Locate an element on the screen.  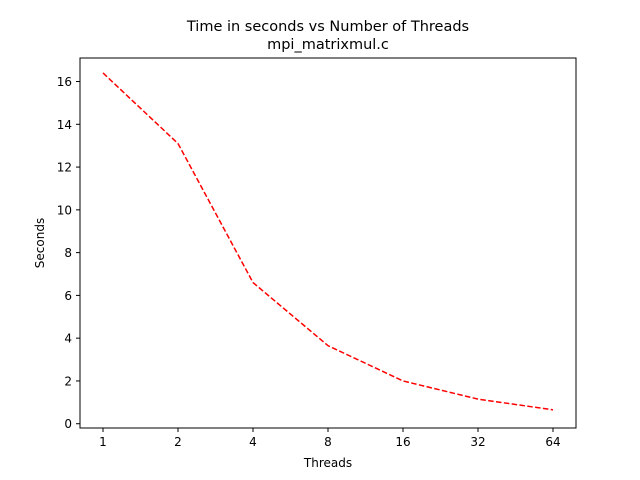
x-tick-label: 2 is located at coordinates (178, 442).